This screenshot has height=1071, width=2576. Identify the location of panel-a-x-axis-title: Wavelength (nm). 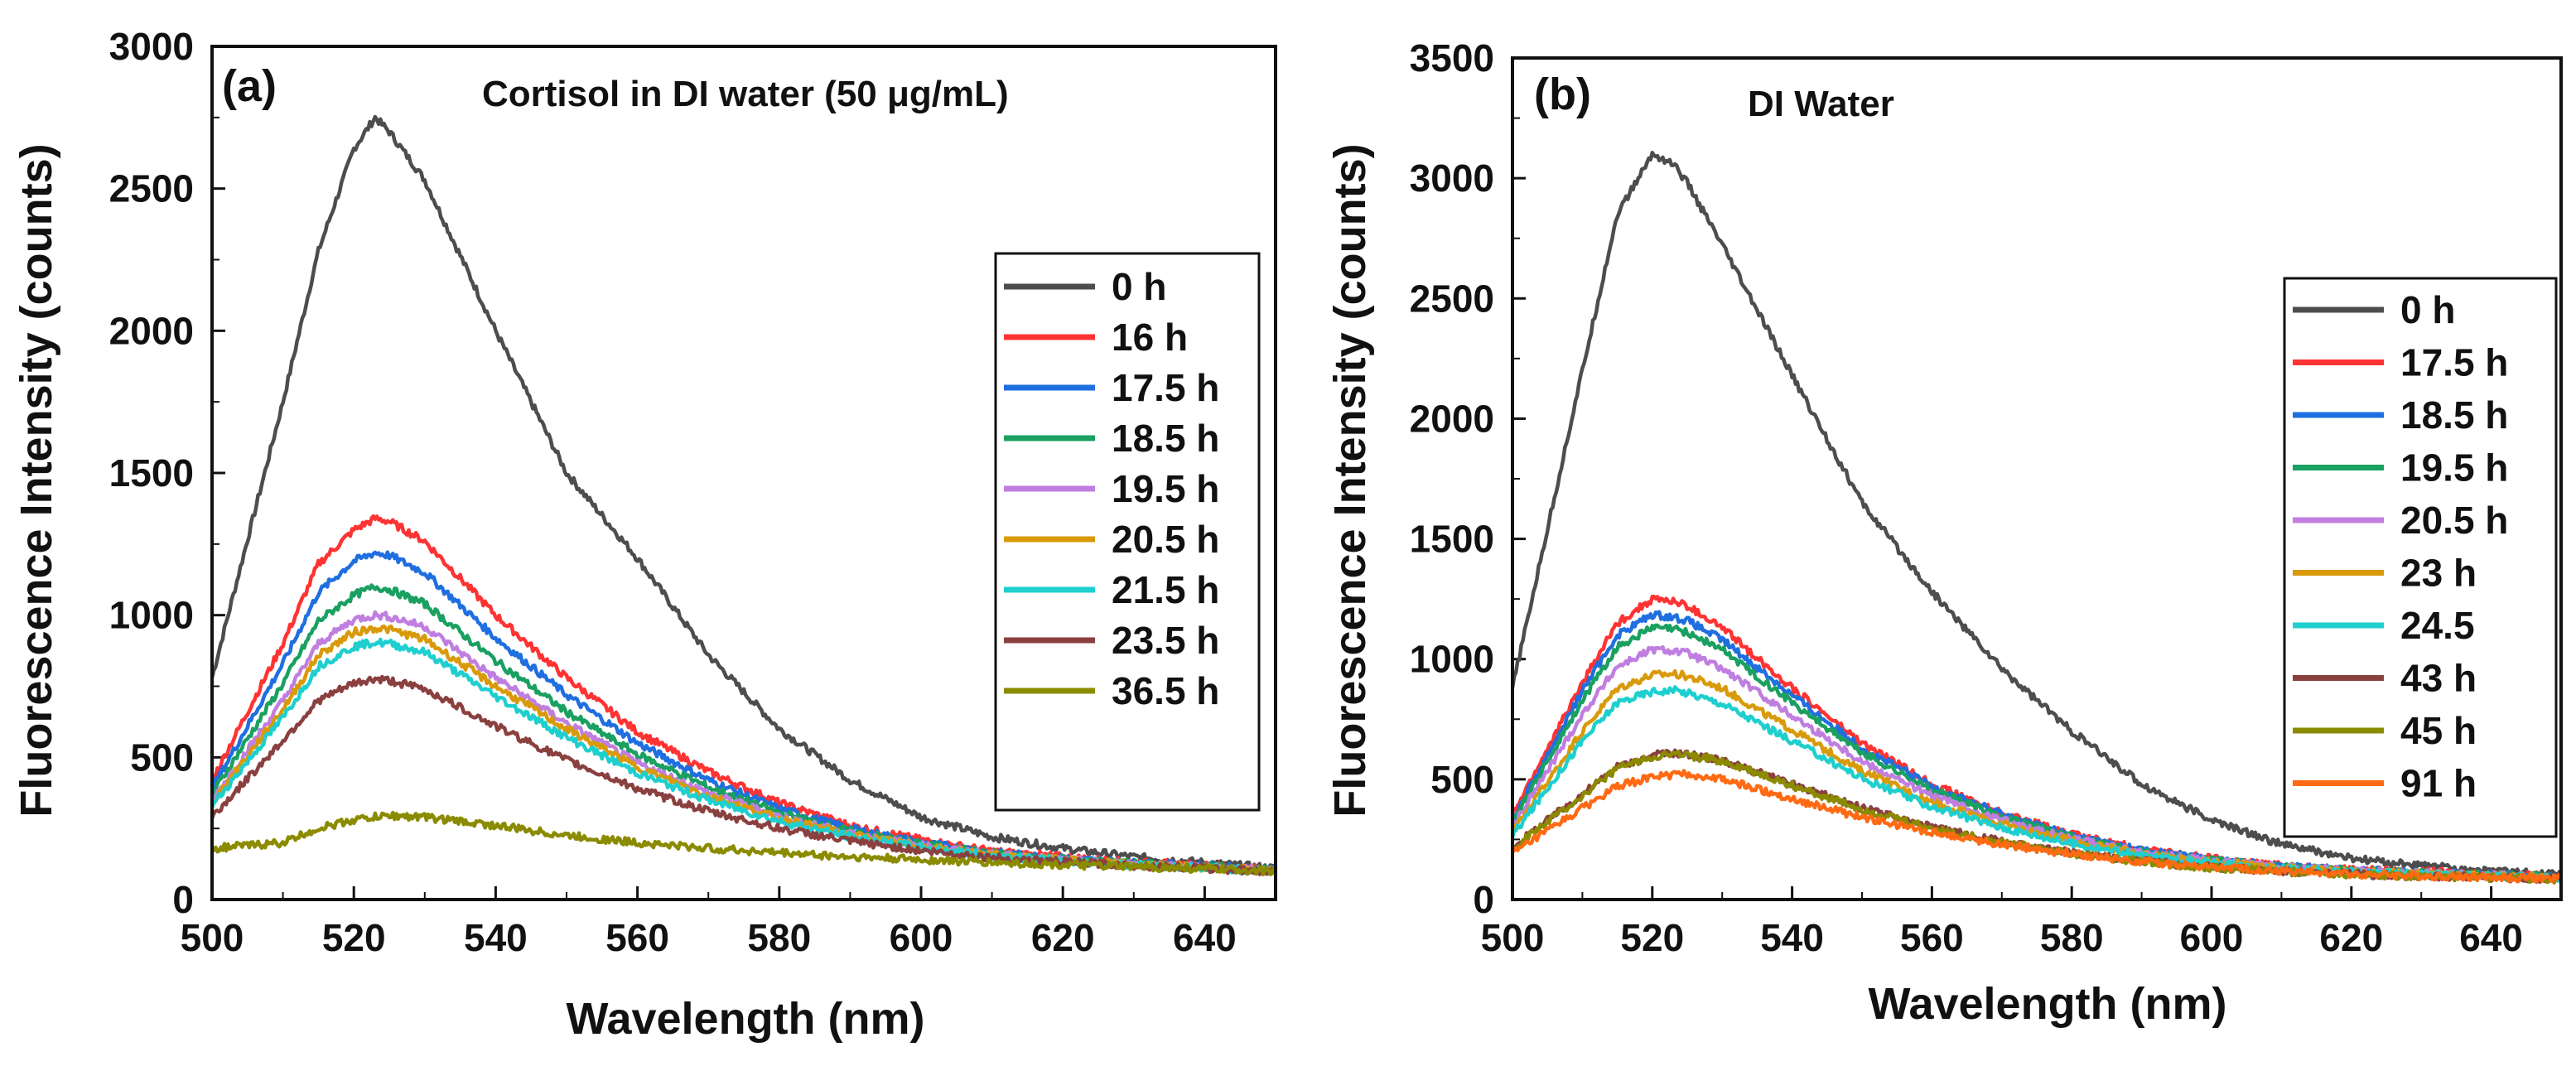
(745, 1019).